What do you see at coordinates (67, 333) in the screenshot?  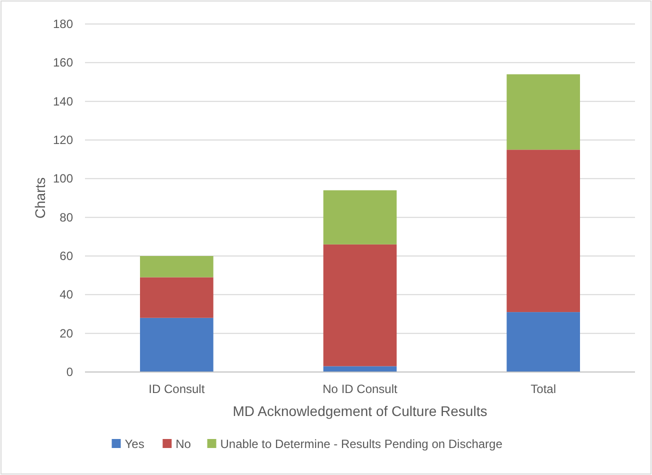 I see `y-tick-label: 20` at bounding box center [67, 333].